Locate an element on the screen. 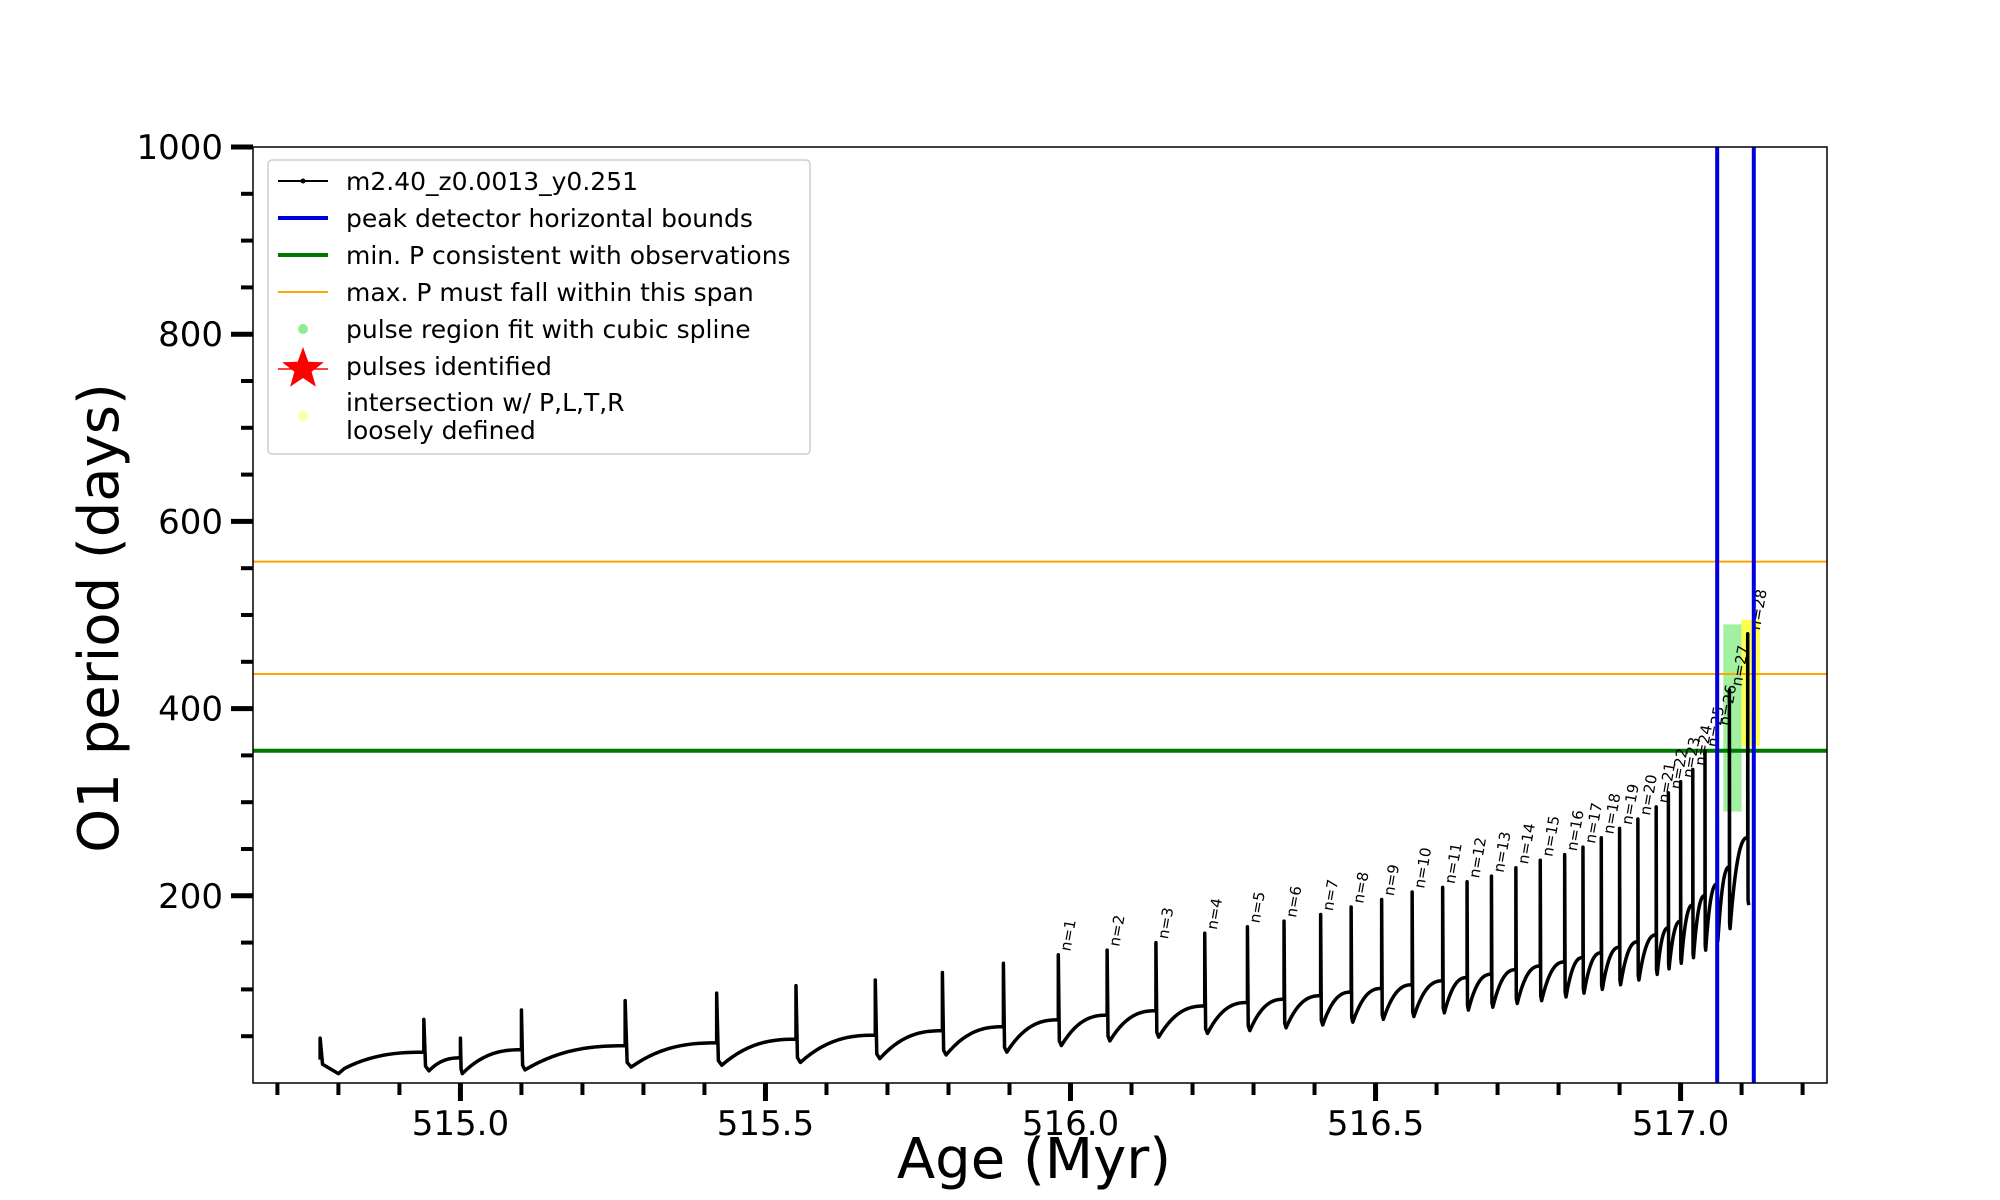 This screenshot has height=1200, width=2000. x-tick-label: 515.5 is located at coordinates (765, 1124).